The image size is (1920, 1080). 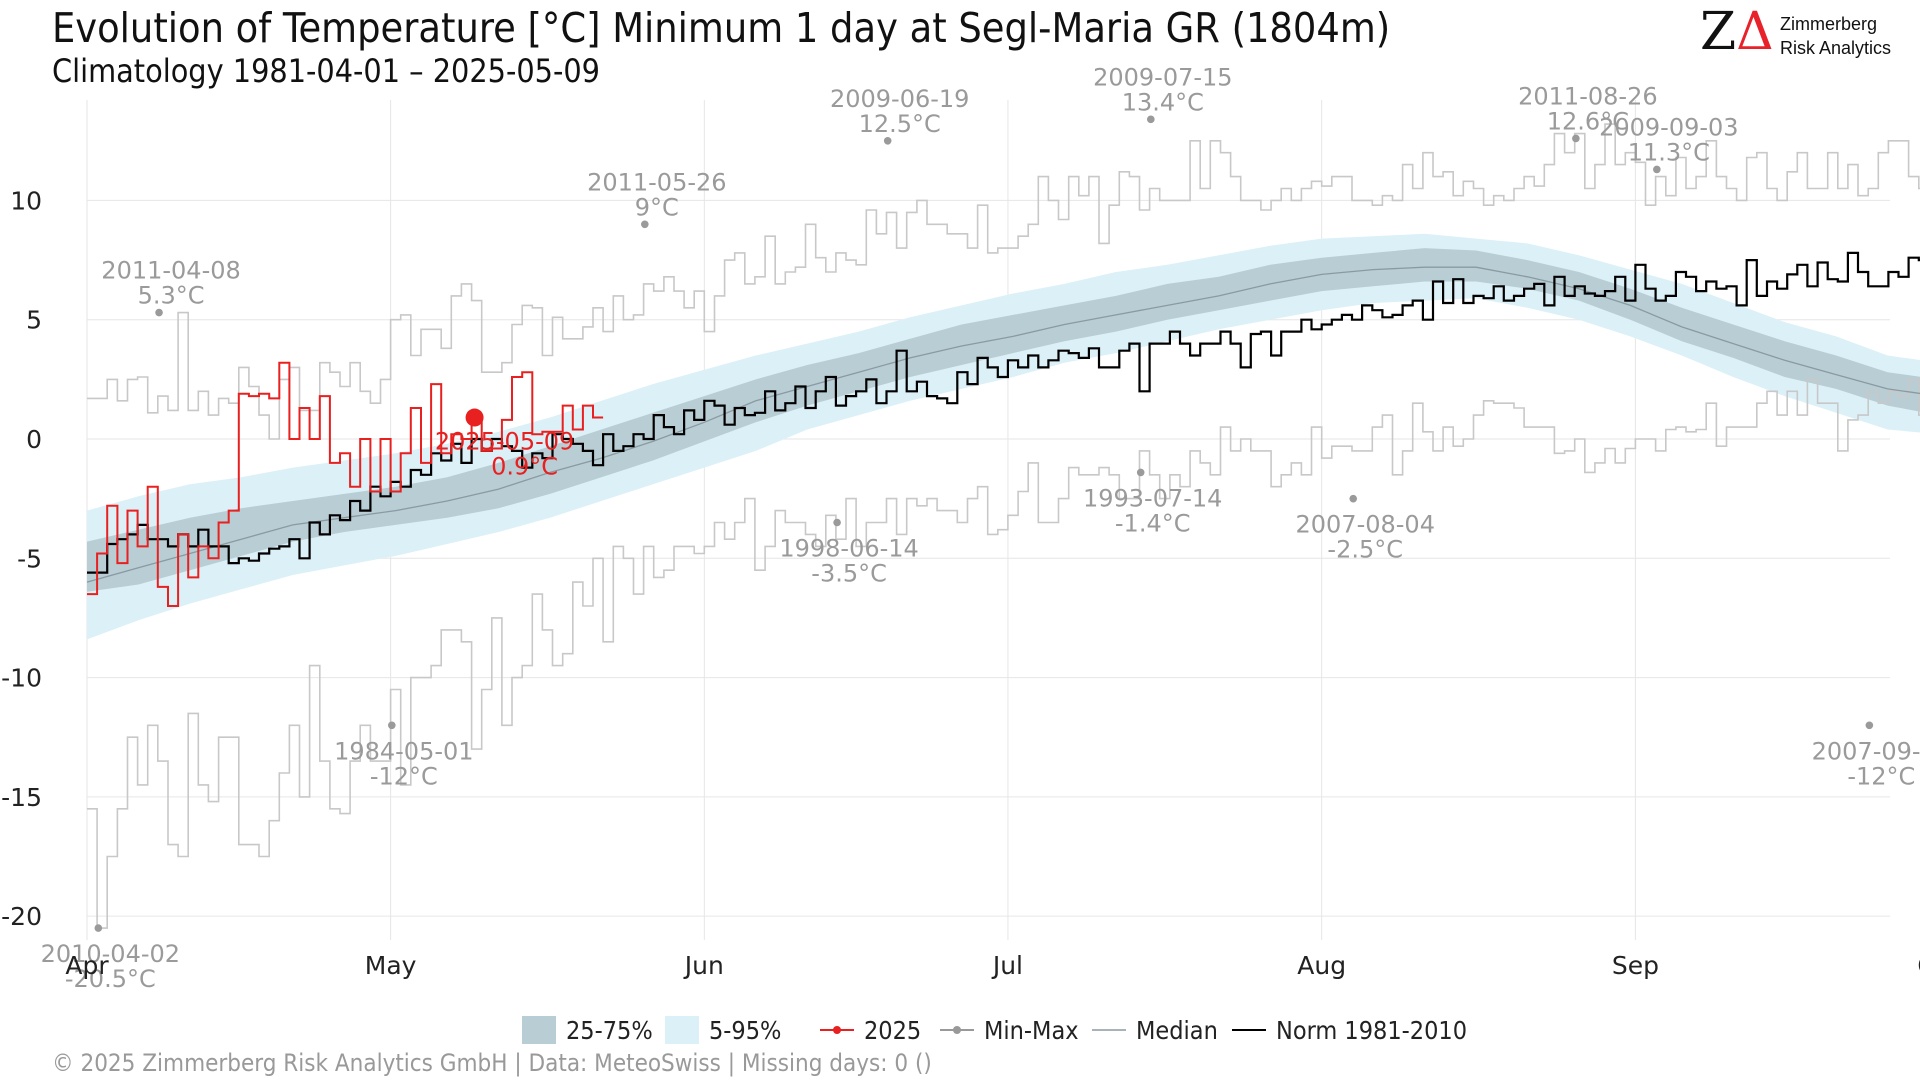 What do you see at coordinates (474, 417) in the screenshot?
I see `current-point` at bounding box center [474, 417].